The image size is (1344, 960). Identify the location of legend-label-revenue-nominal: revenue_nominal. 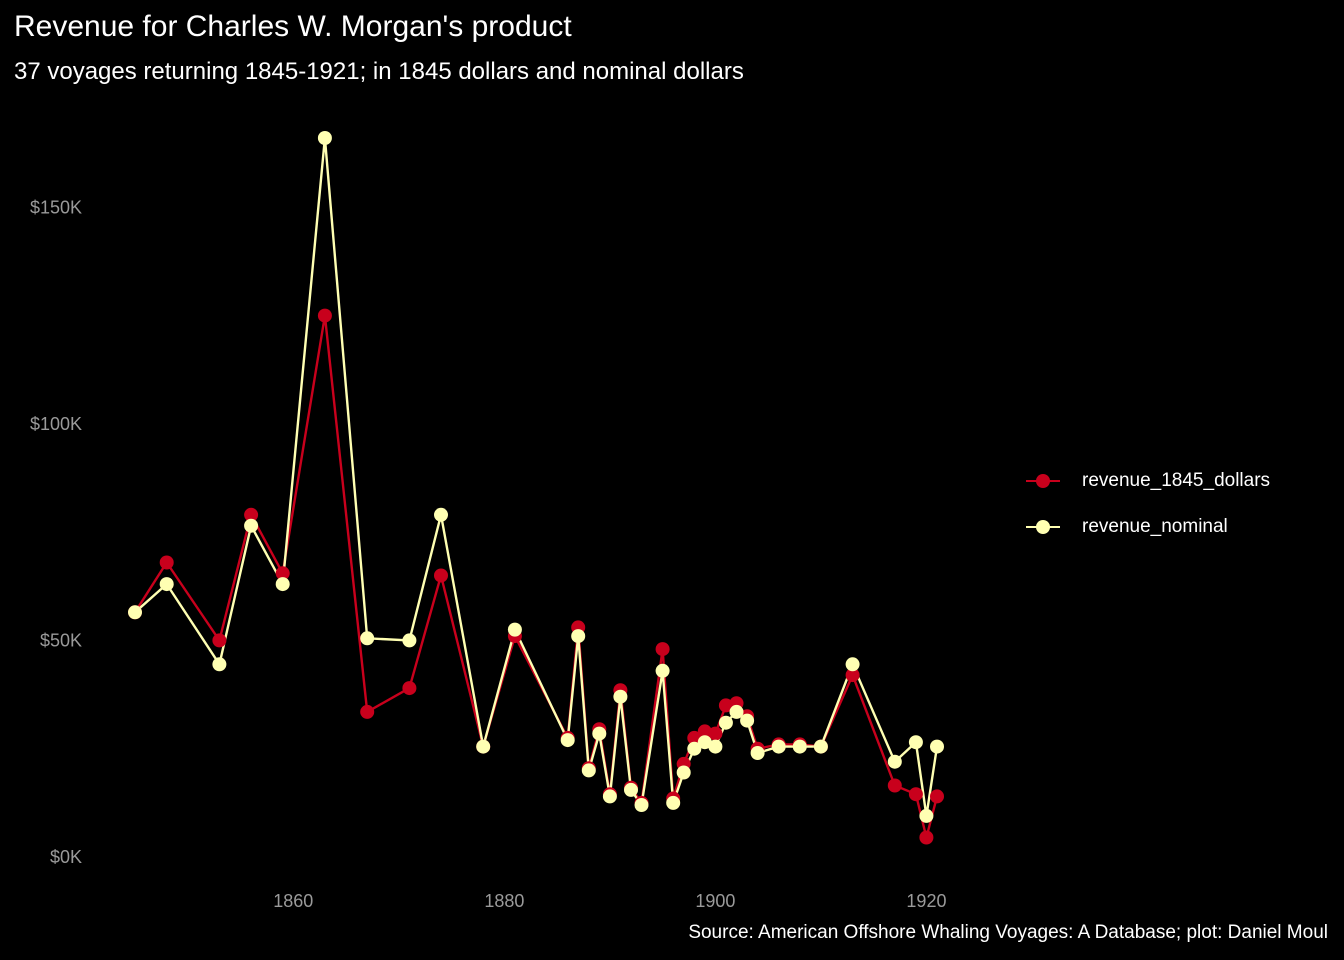
(1155, 526).